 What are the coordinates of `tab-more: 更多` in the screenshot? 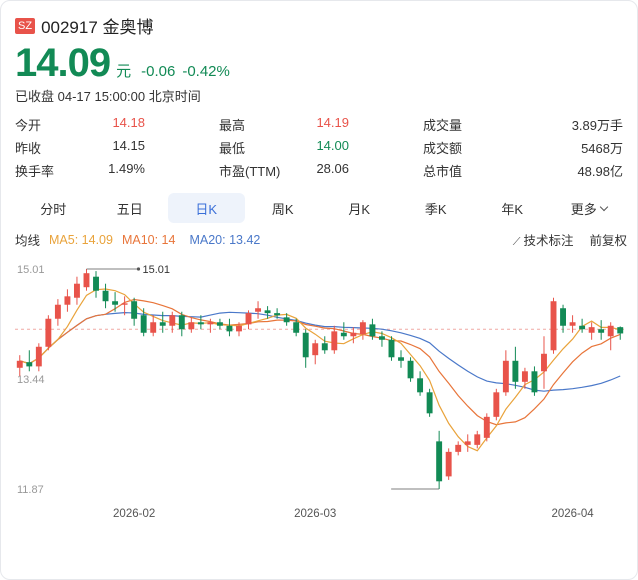 It's located at (589, 208).